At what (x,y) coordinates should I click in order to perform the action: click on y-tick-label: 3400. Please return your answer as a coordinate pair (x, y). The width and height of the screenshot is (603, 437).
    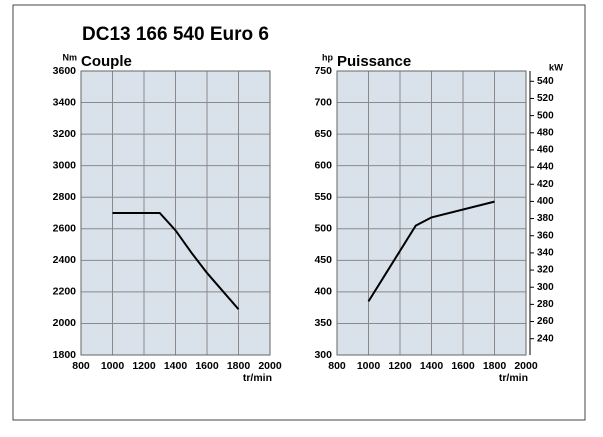
    Looking at the image, I should click on (65, 102).